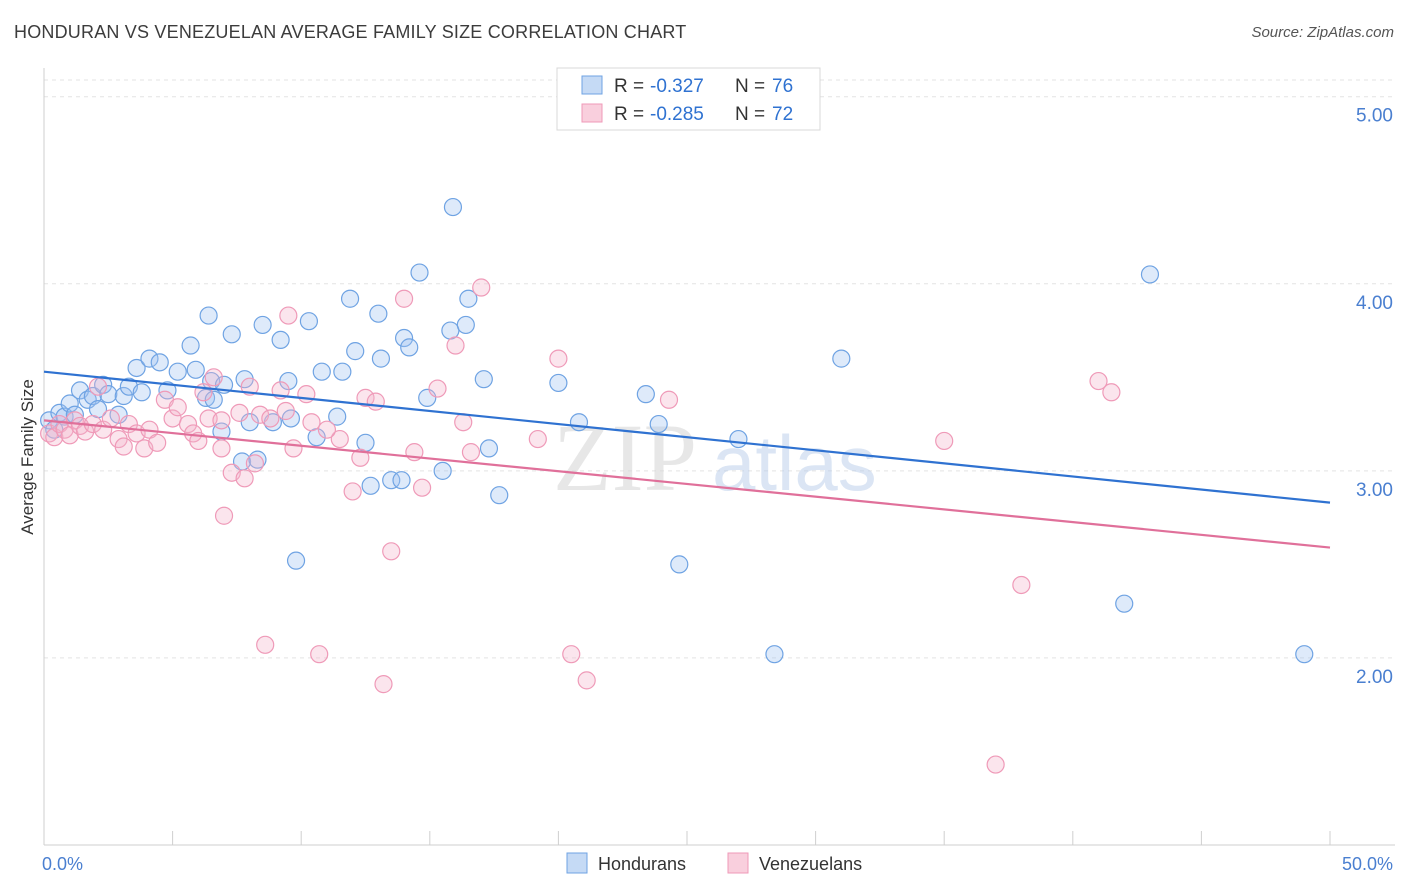 This screenshot has width=1406, height=892. I want to click on y-tick-label: 5.00, so click(1374, 116).